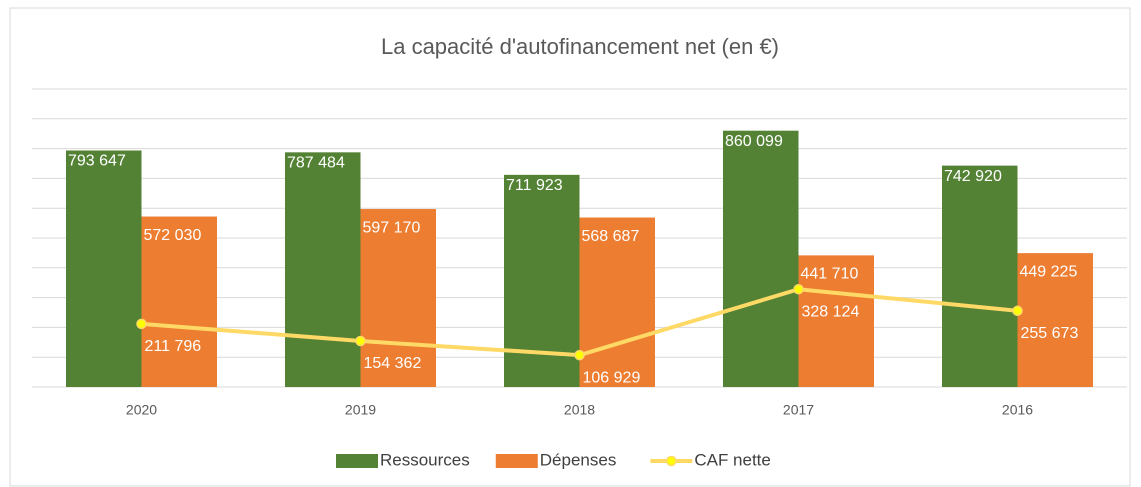  What do you see at coordinates (973, 176) in the screenshot?
I see `data-label: 742 920` at bounding box center [973, 176].